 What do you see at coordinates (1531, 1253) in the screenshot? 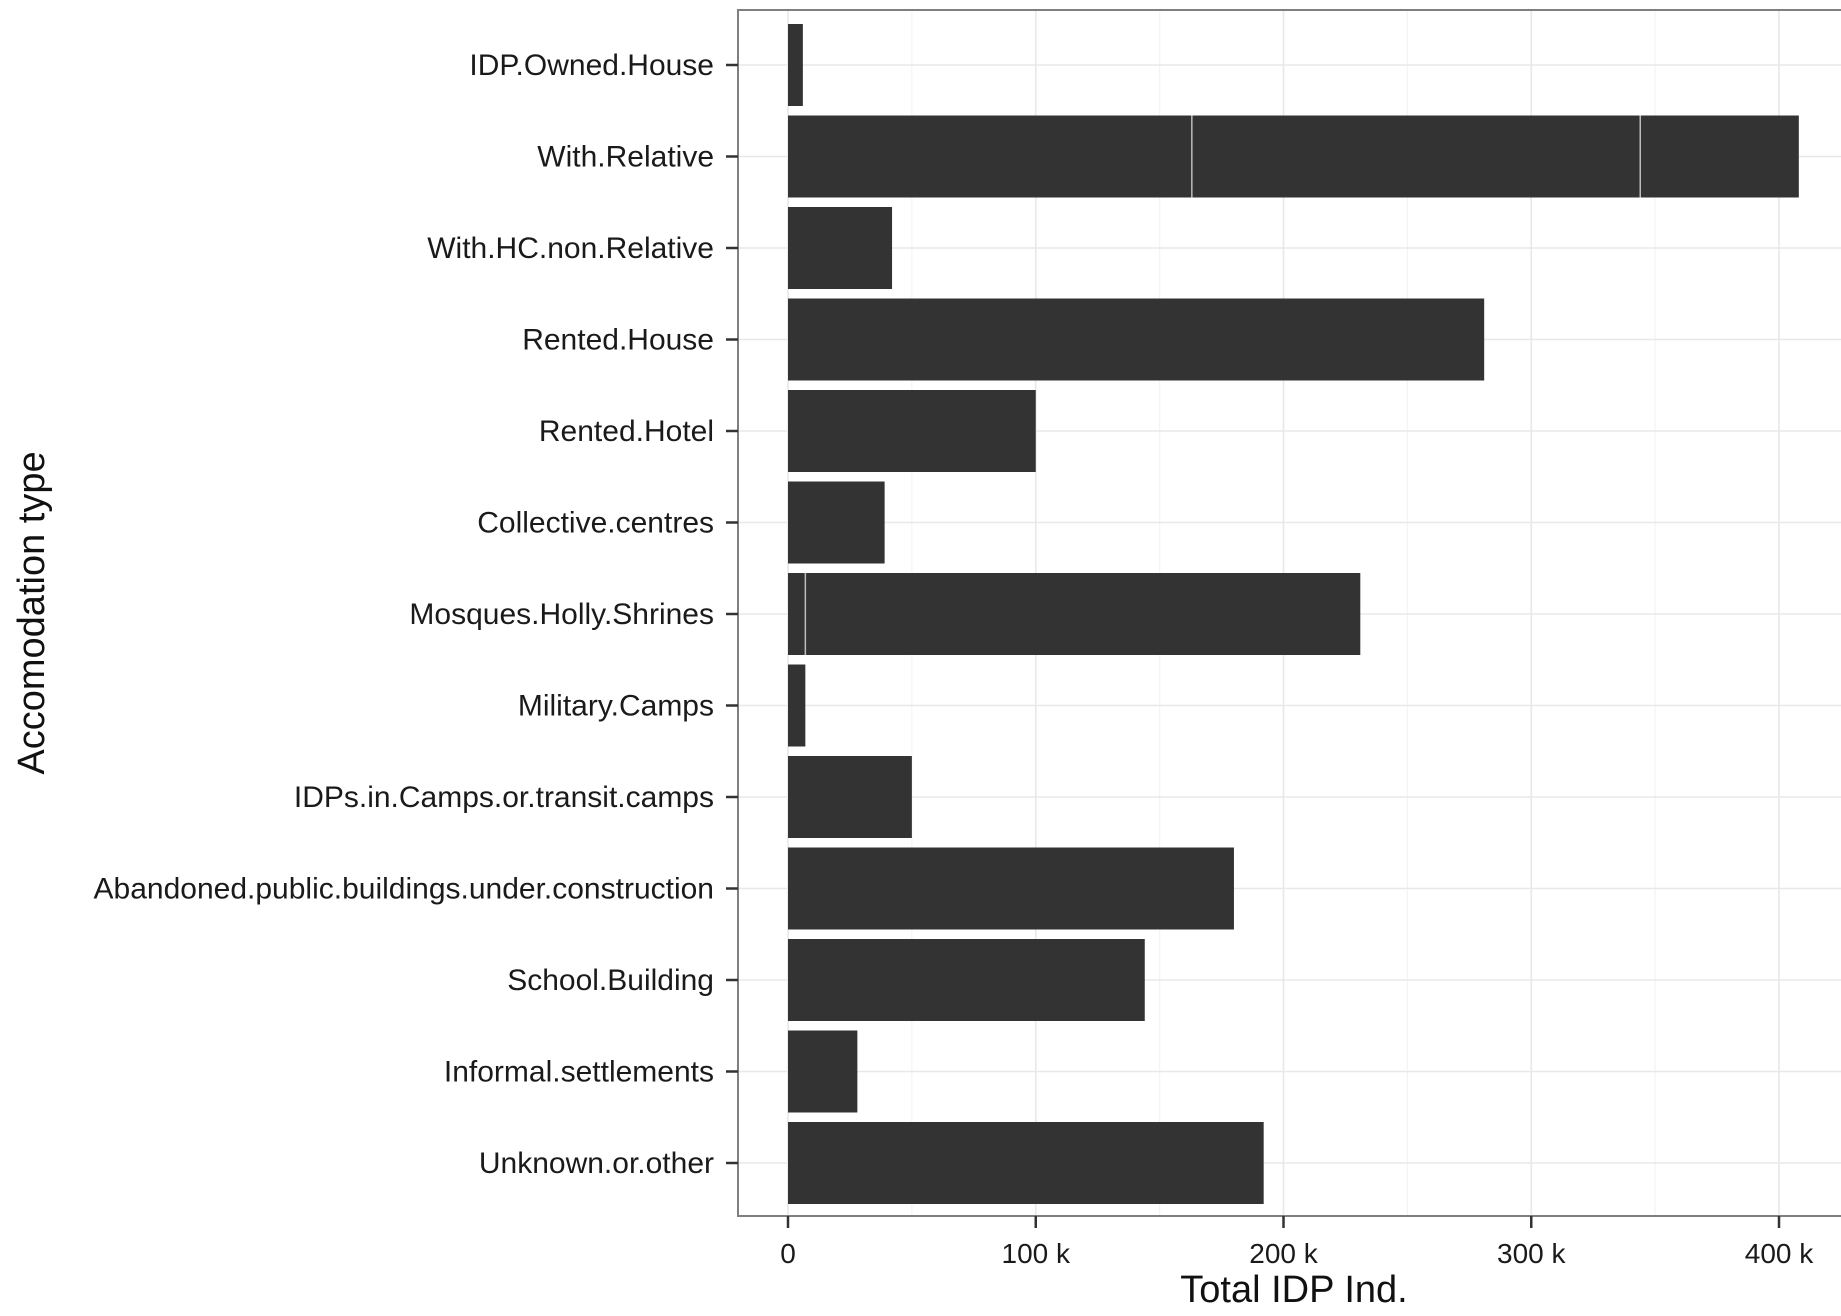
I see `x-tick-label: 300 k` at bounding box center [1531, 1253].